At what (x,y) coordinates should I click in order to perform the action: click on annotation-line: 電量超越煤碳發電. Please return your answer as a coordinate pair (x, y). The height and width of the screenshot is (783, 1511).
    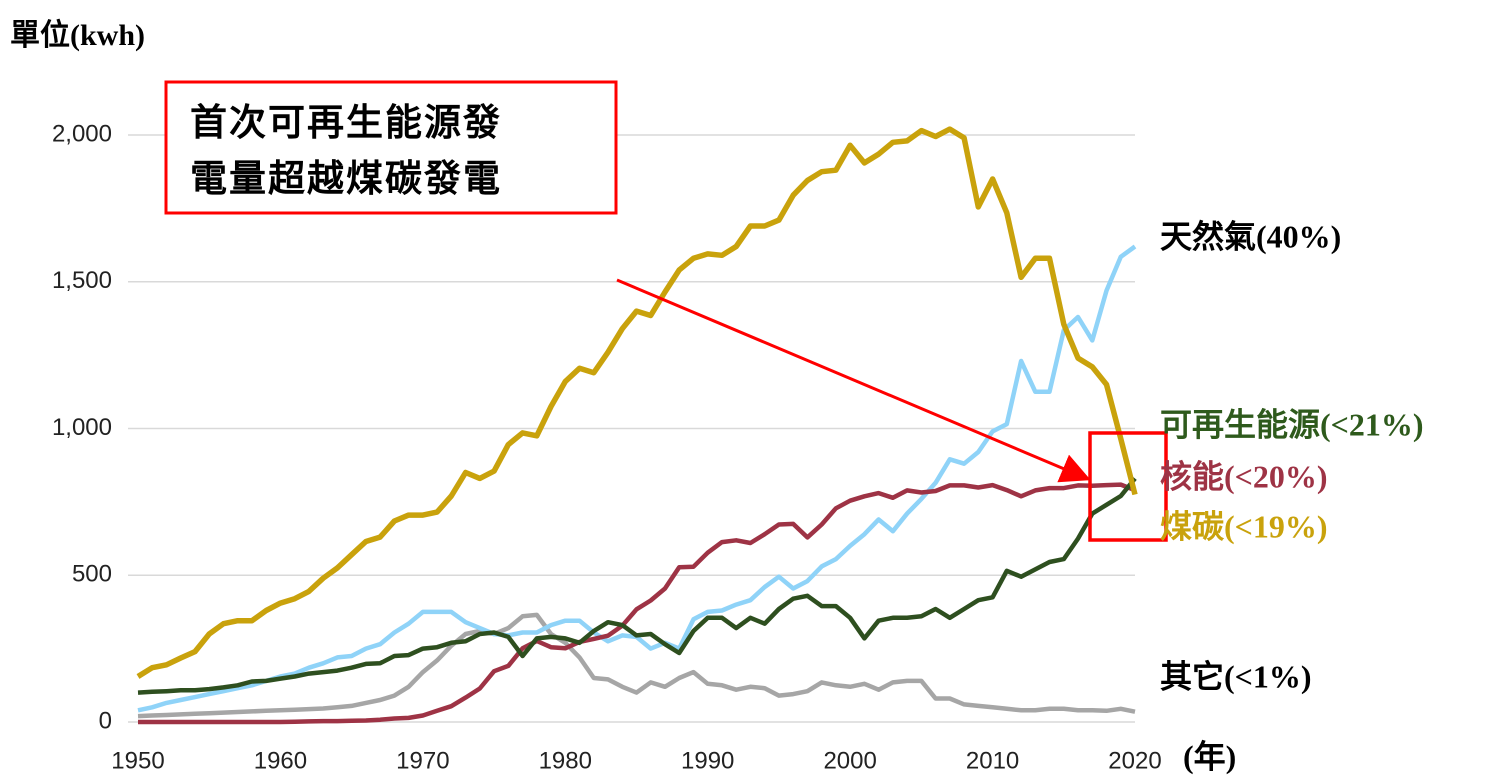
    Looking at the image, I should click on (346, 178).